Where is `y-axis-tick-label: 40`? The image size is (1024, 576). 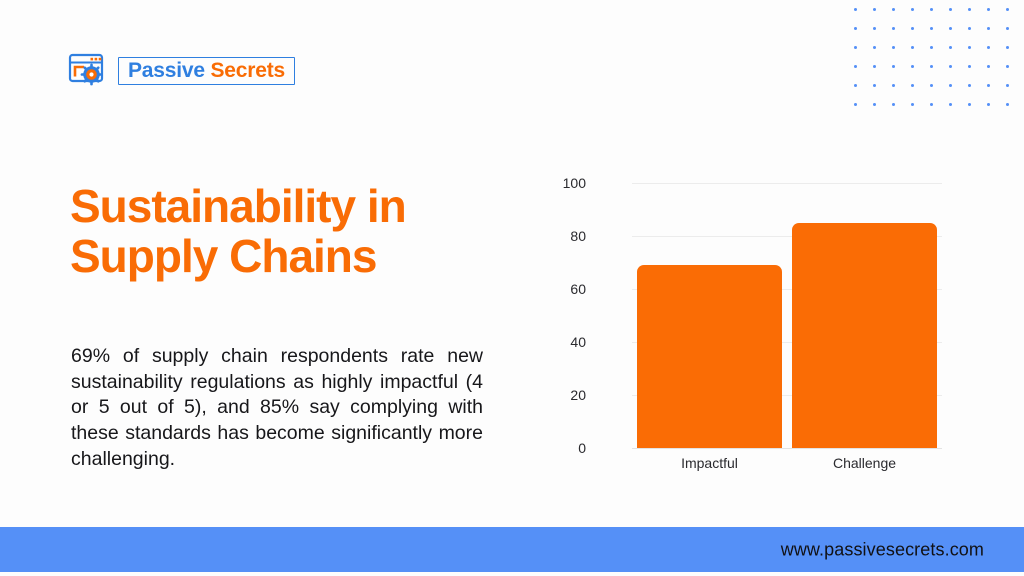 y-axis-tick-label: 40 is located at coordinates (578, 342).